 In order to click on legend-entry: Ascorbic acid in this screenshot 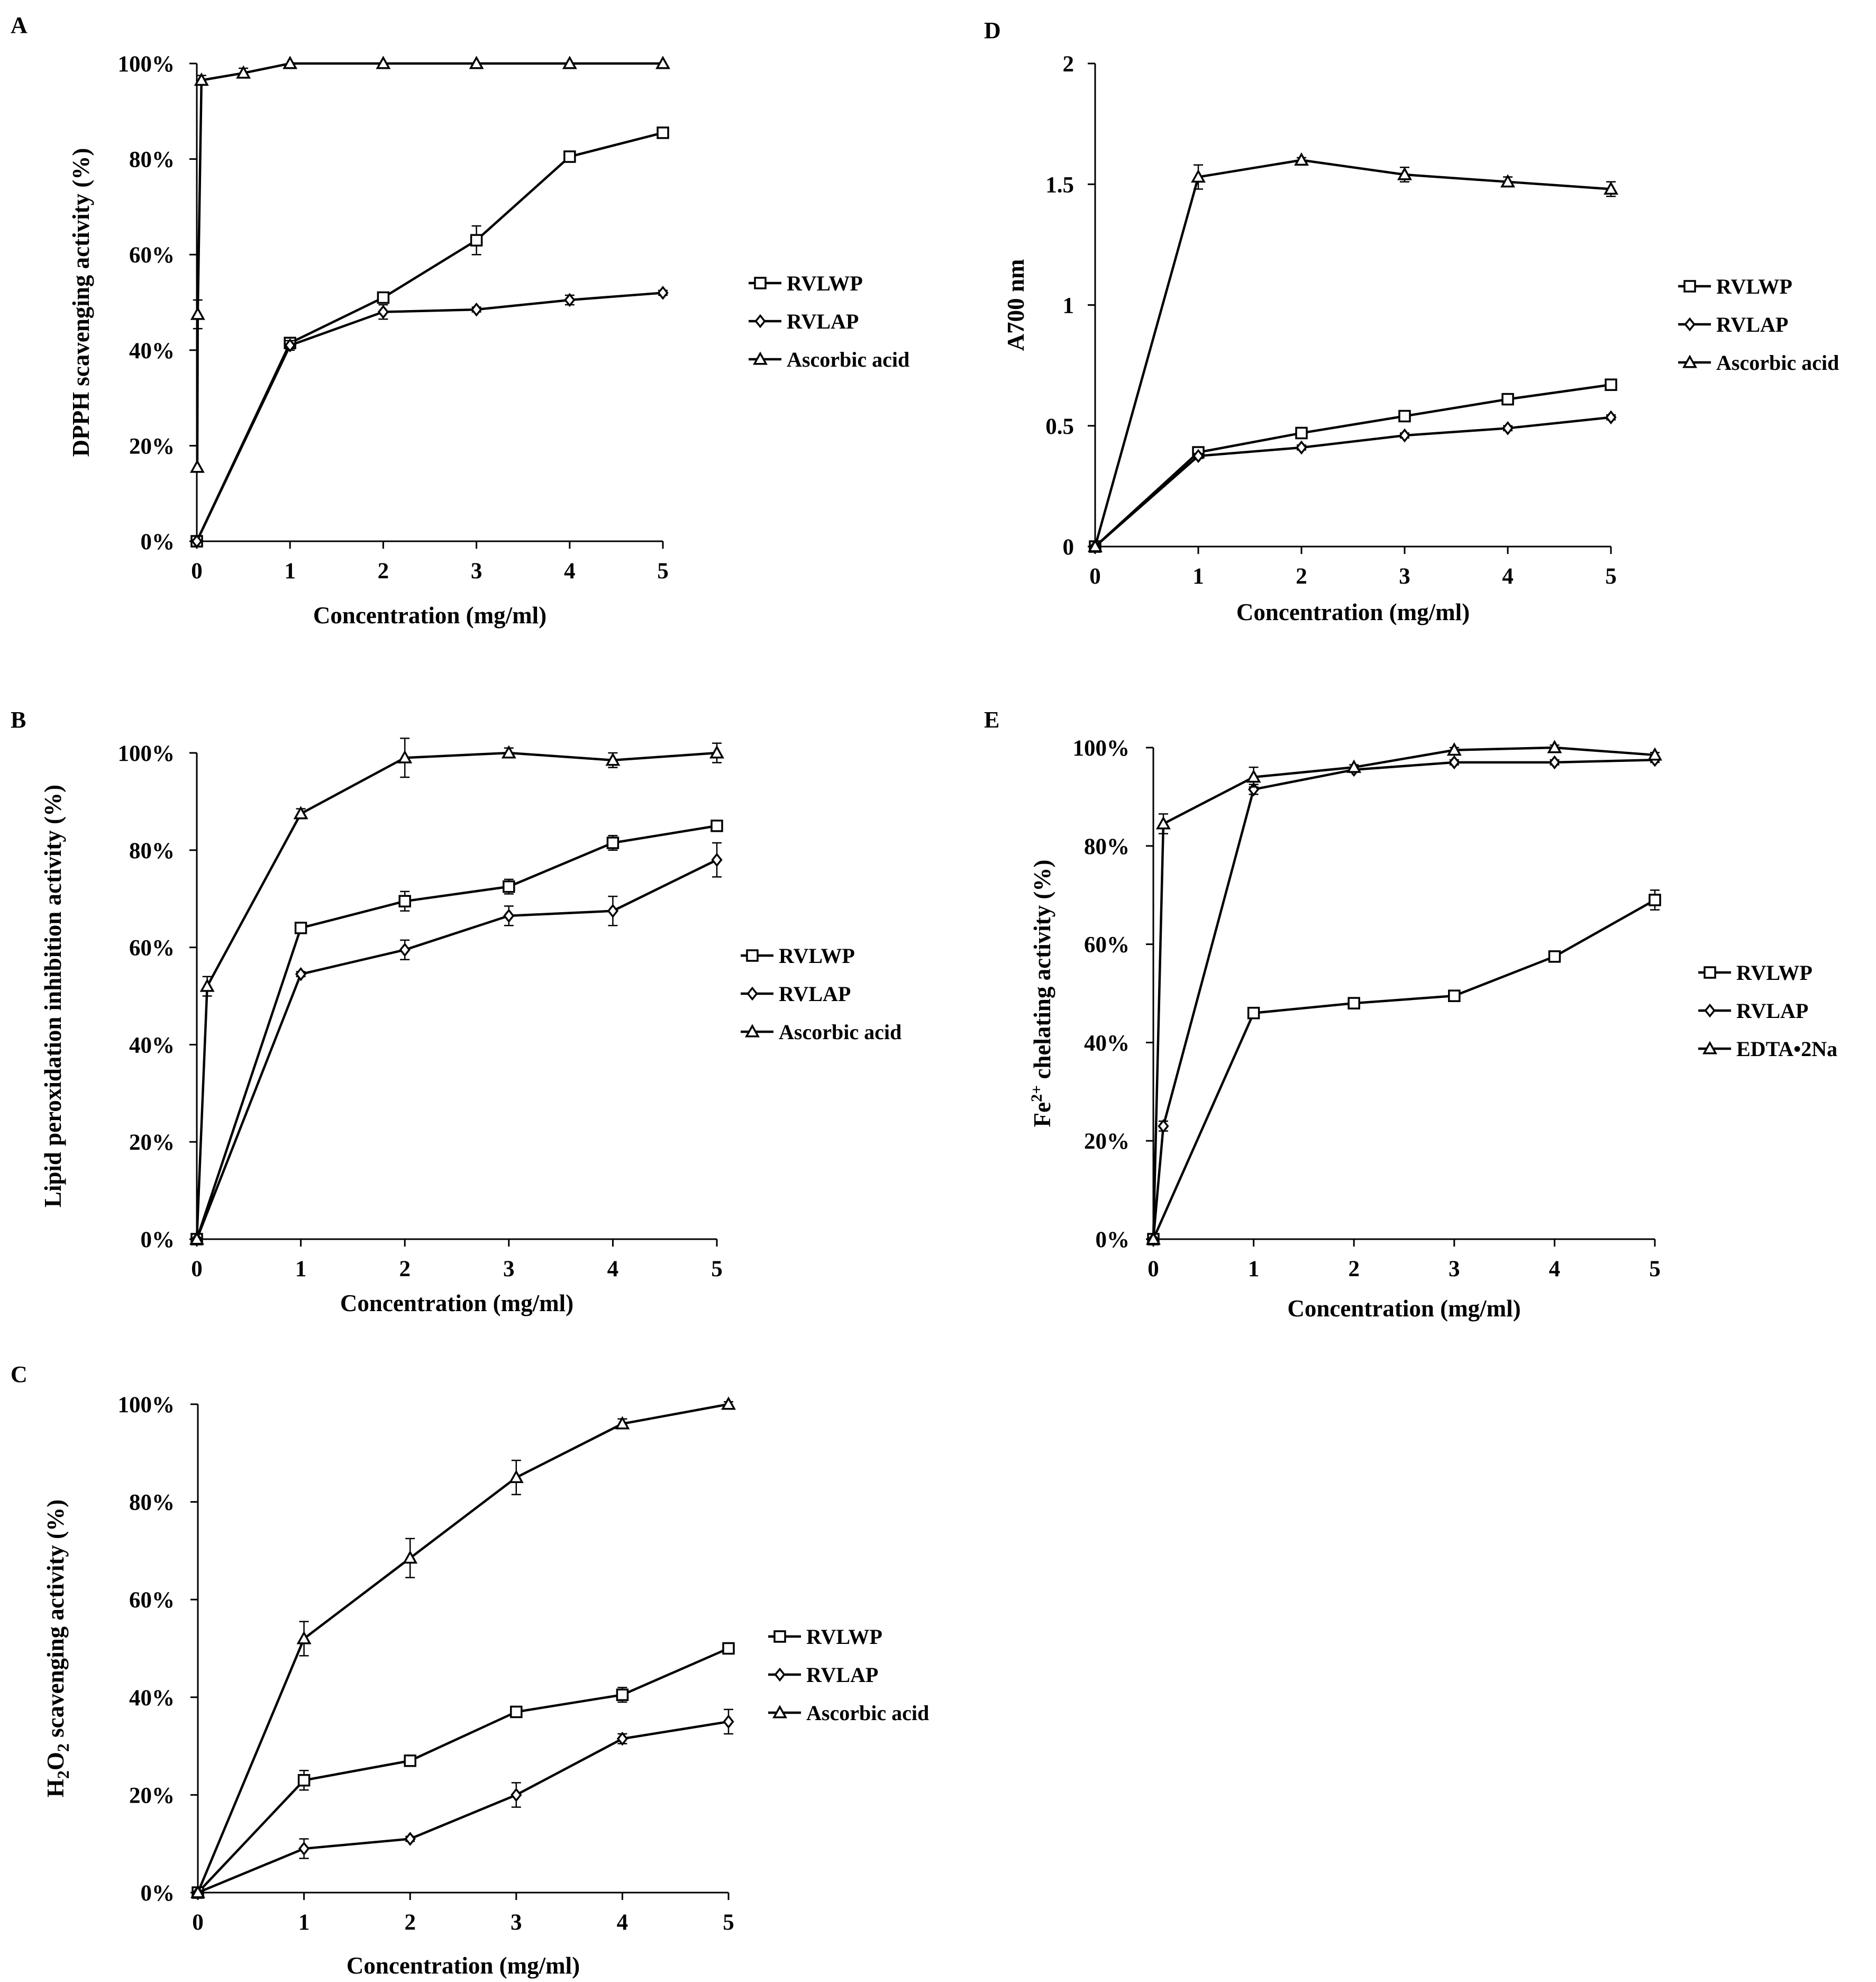, I will do `click(829, 359)`.